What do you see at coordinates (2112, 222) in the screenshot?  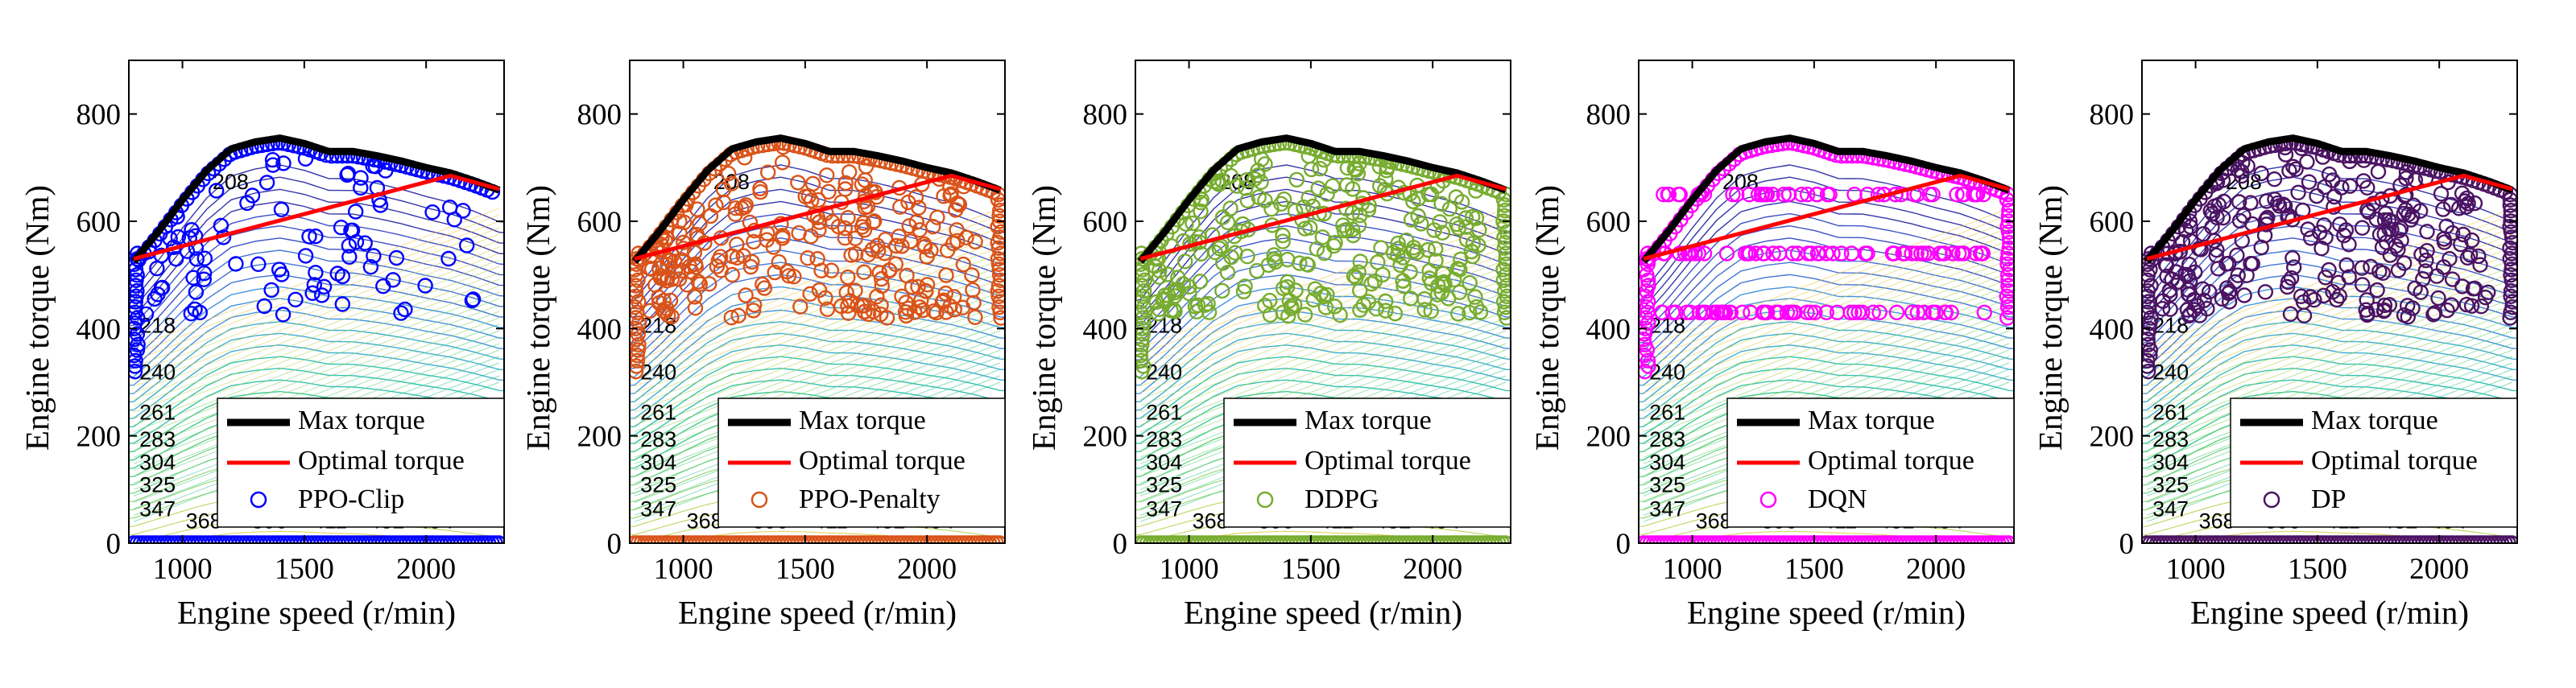 I see `y-tick-label: 600` at bounding box center [2112, 222].